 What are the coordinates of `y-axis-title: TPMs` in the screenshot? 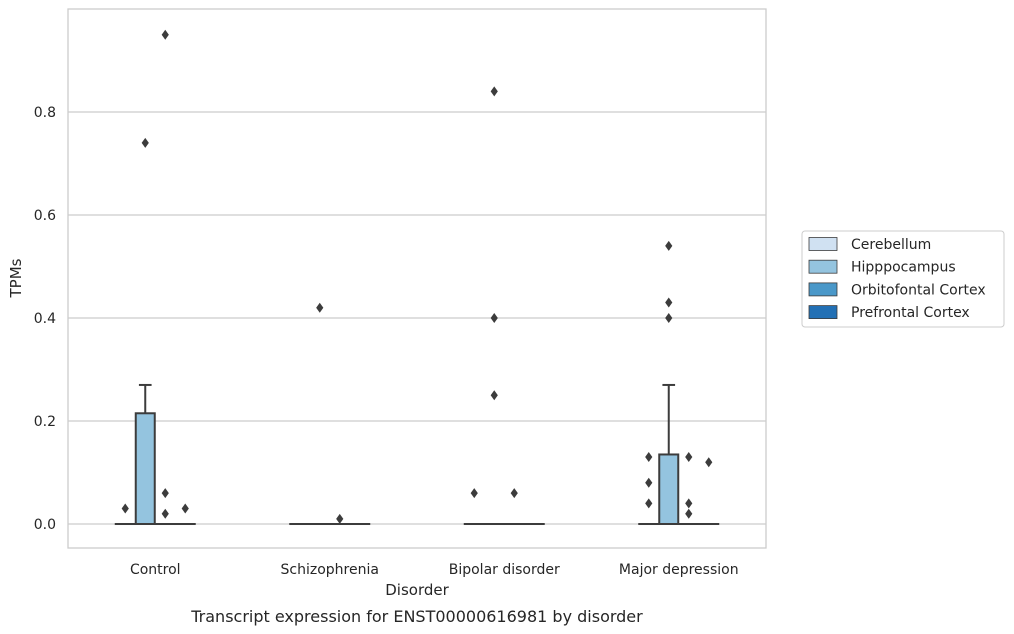 It's located at (16, 278).